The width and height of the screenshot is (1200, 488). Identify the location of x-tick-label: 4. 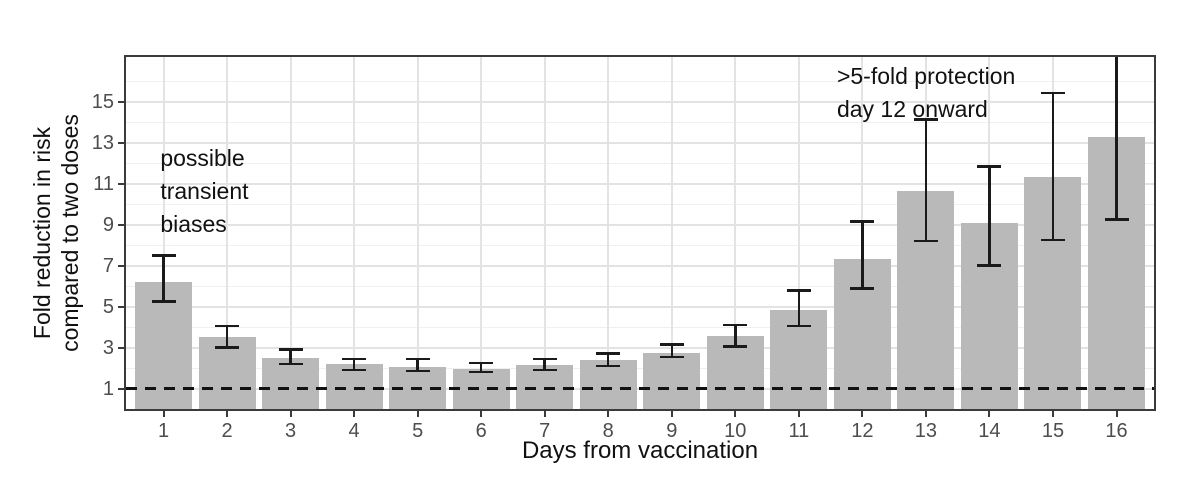
(354, 431).